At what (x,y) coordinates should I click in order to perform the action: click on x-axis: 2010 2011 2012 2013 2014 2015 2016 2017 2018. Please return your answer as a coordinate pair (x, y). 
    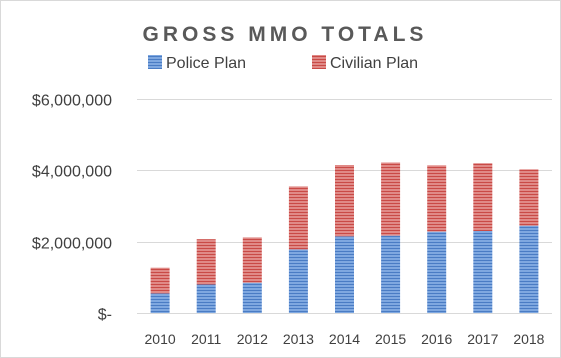
    Looking at the image, I should click on (345, 339).